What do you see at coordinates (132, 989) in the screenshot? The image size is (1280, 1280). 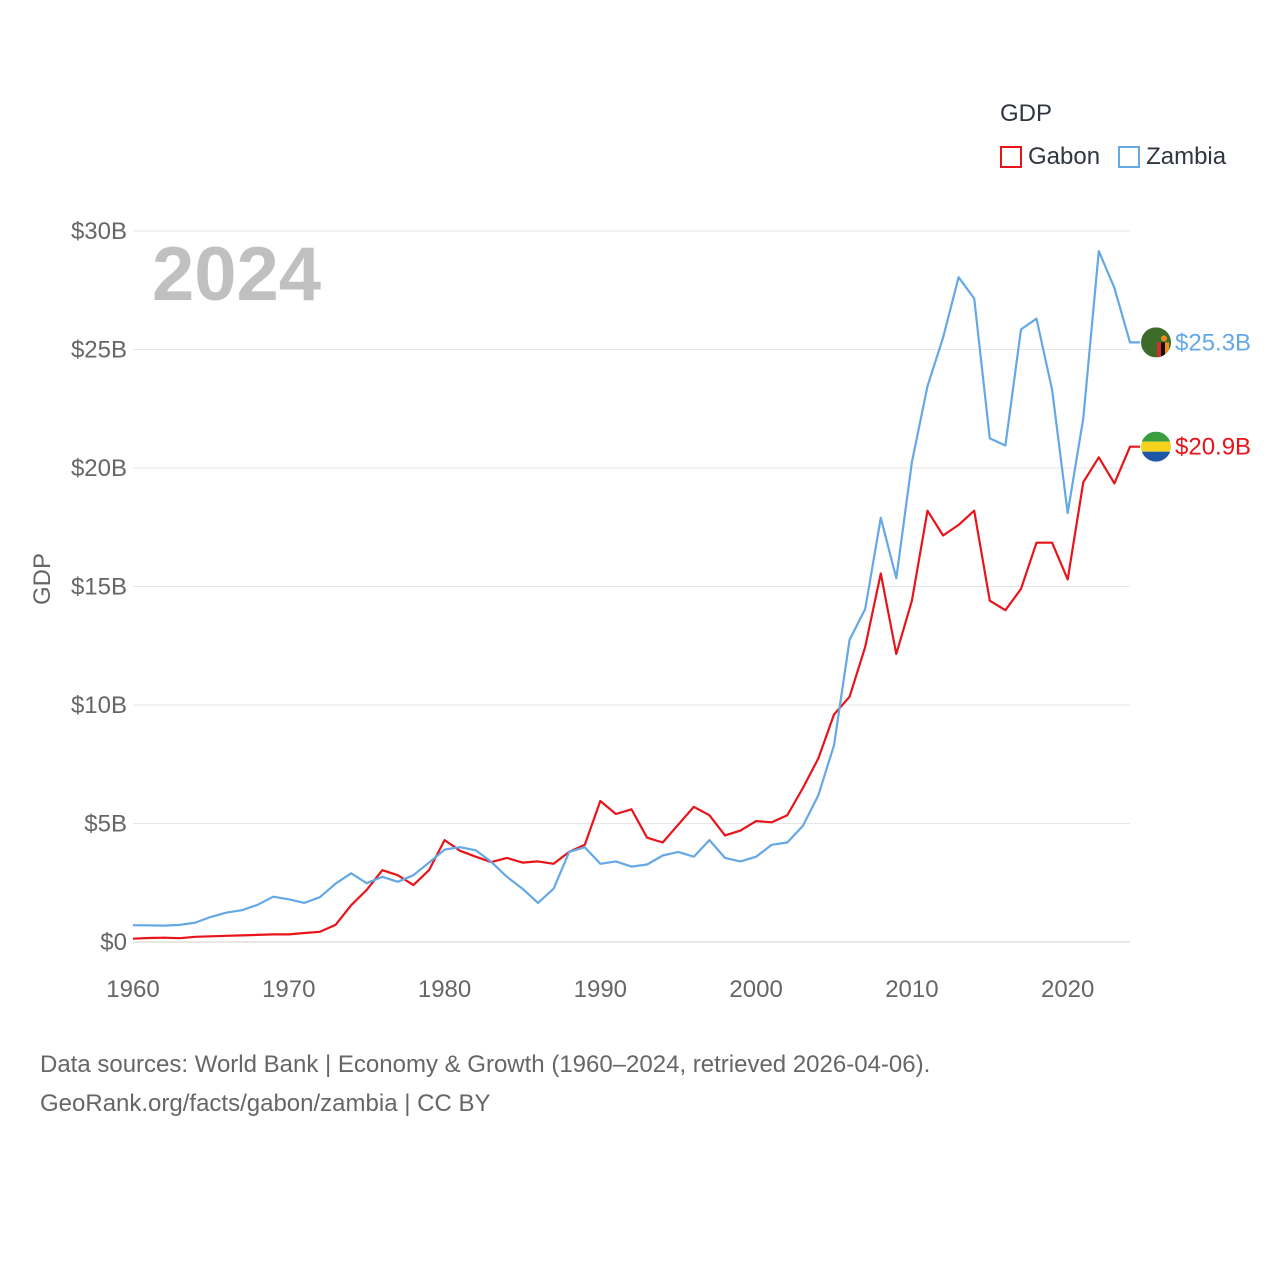 I see `x-tick-label: 1960` at bounding box center [132, 989].